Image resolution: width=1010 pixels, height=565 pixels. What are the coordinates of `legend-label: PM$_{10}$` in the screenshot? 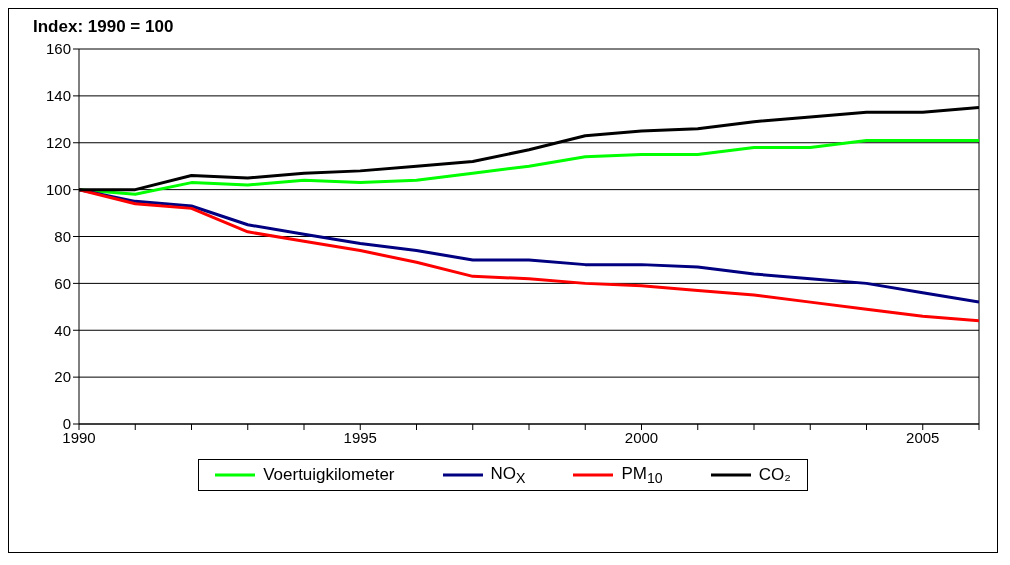 It's located at (642, 475).